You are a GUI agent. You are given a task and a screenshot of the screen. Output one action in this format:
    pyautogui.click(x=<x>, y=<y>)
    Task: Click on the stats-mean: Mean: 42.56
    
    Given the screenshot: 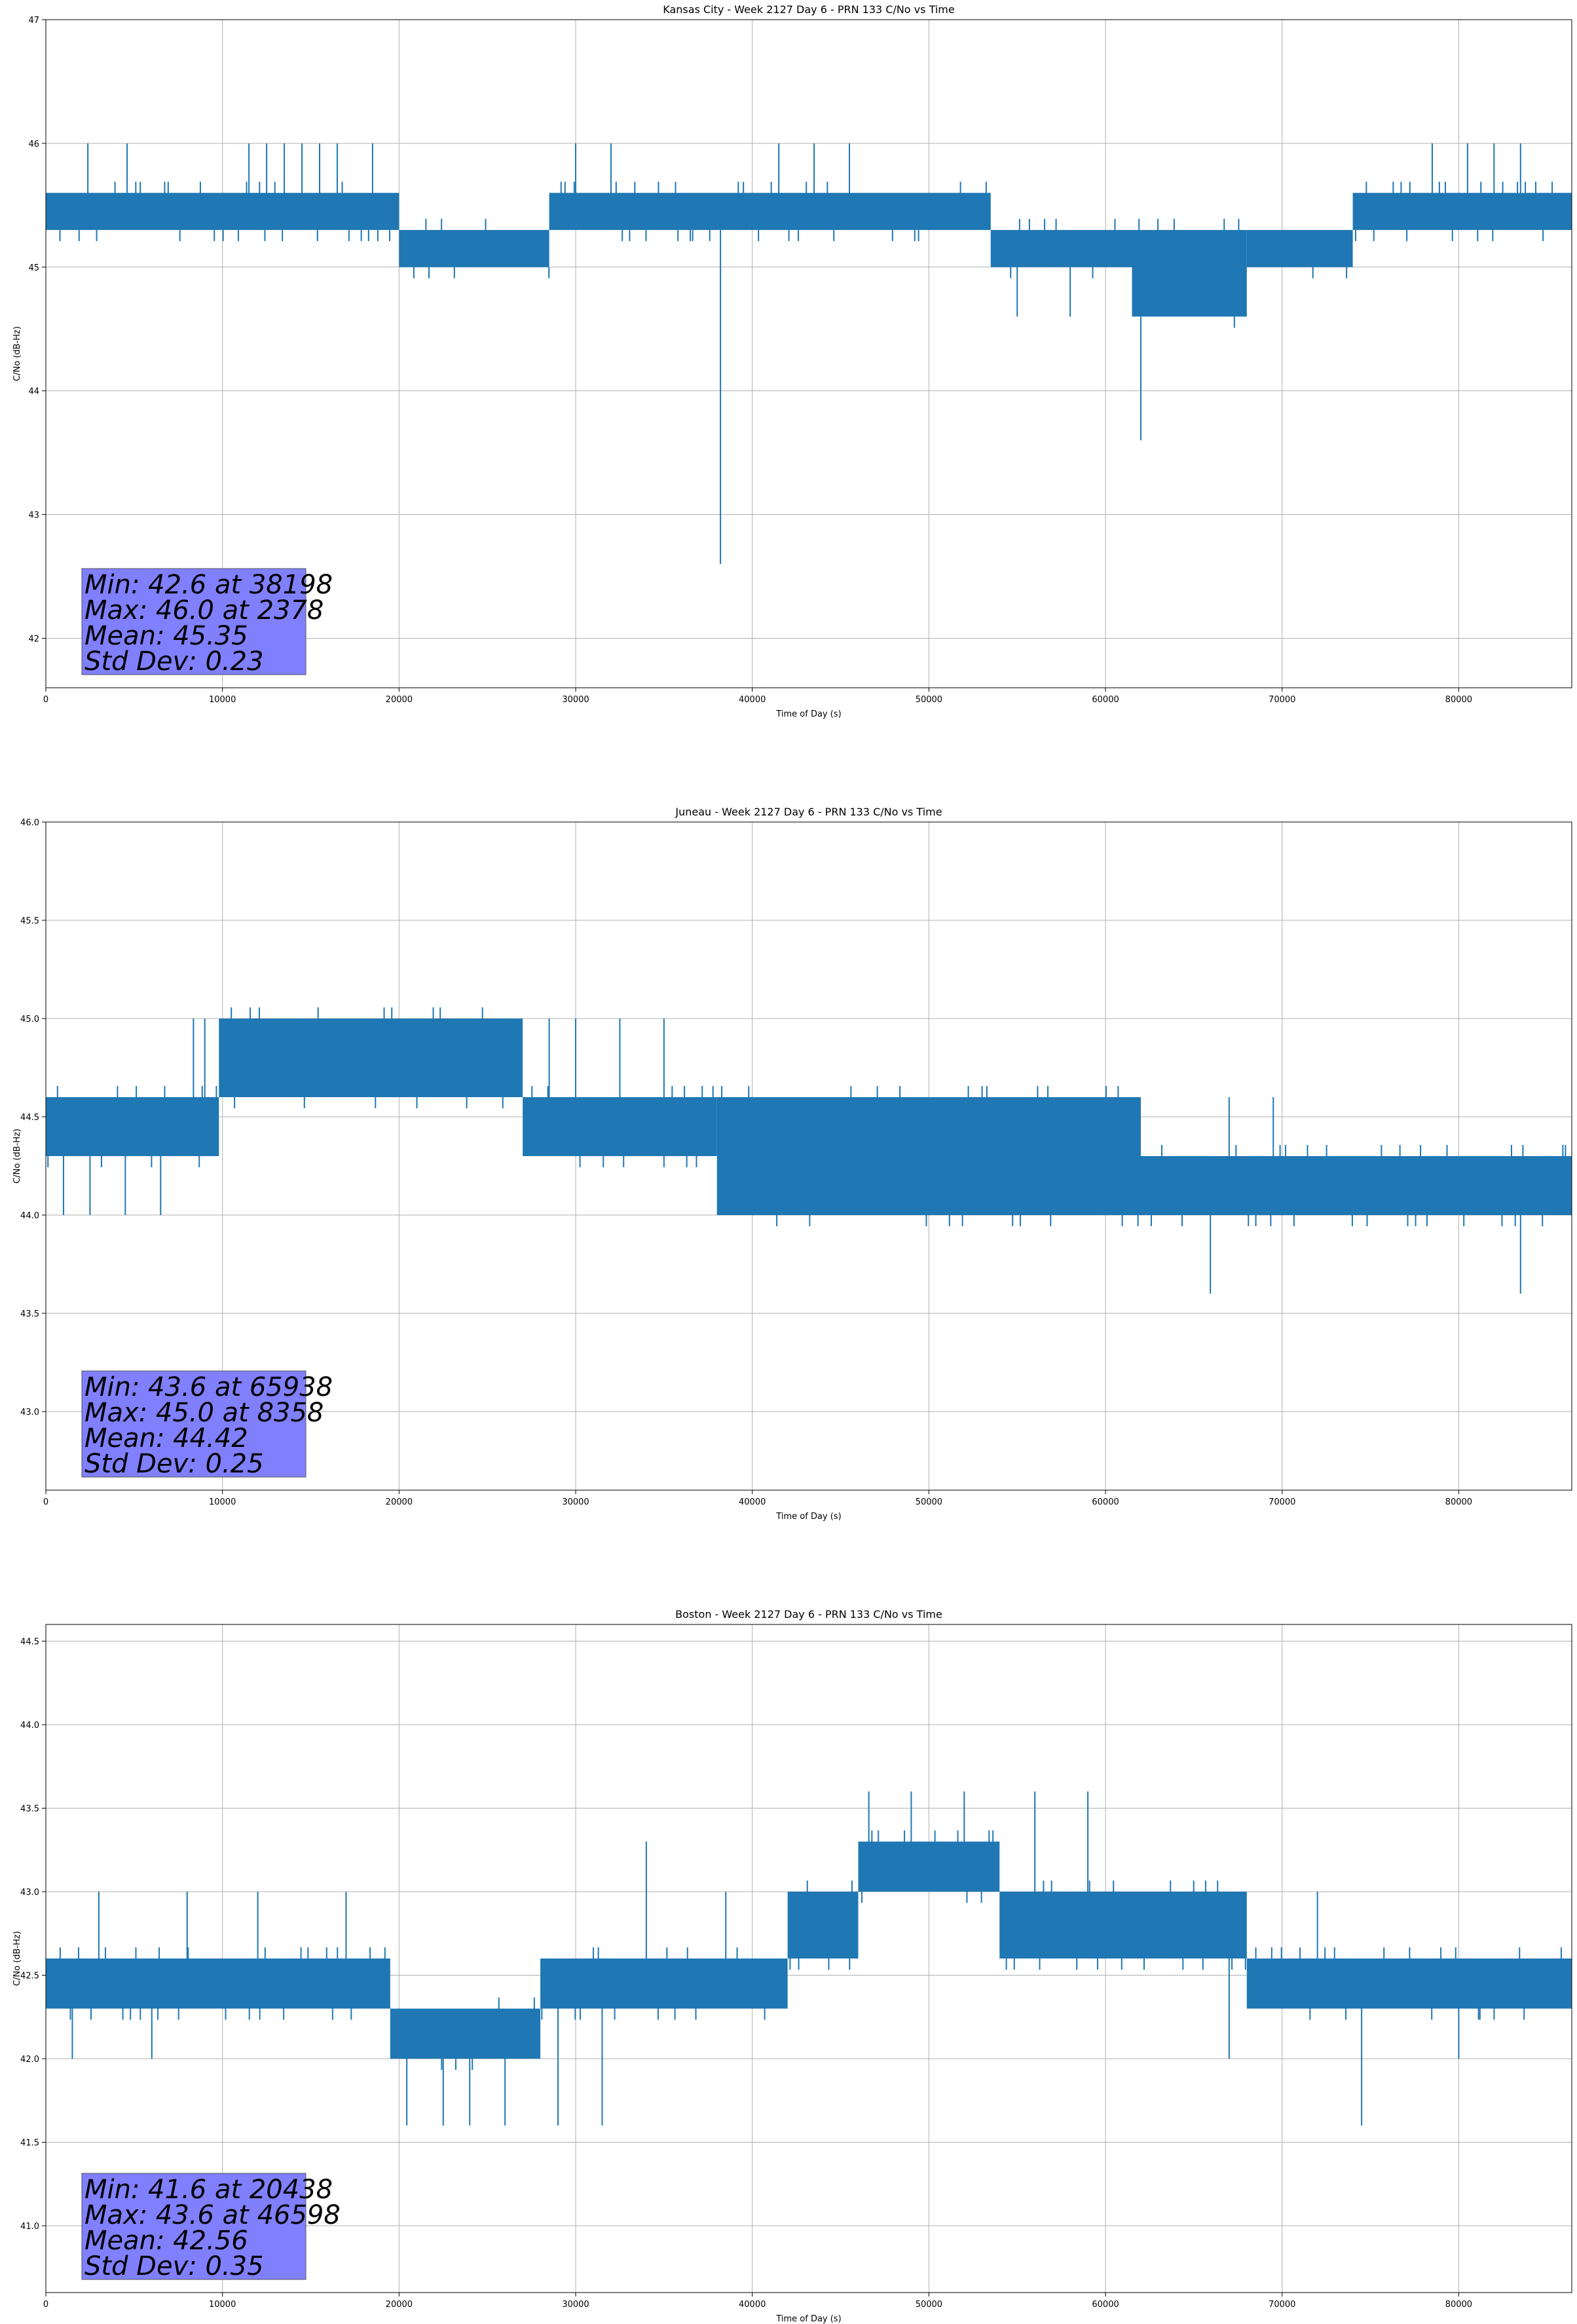 What is the action you would take?
    pyautogui.click(x=166, y=2241)
    